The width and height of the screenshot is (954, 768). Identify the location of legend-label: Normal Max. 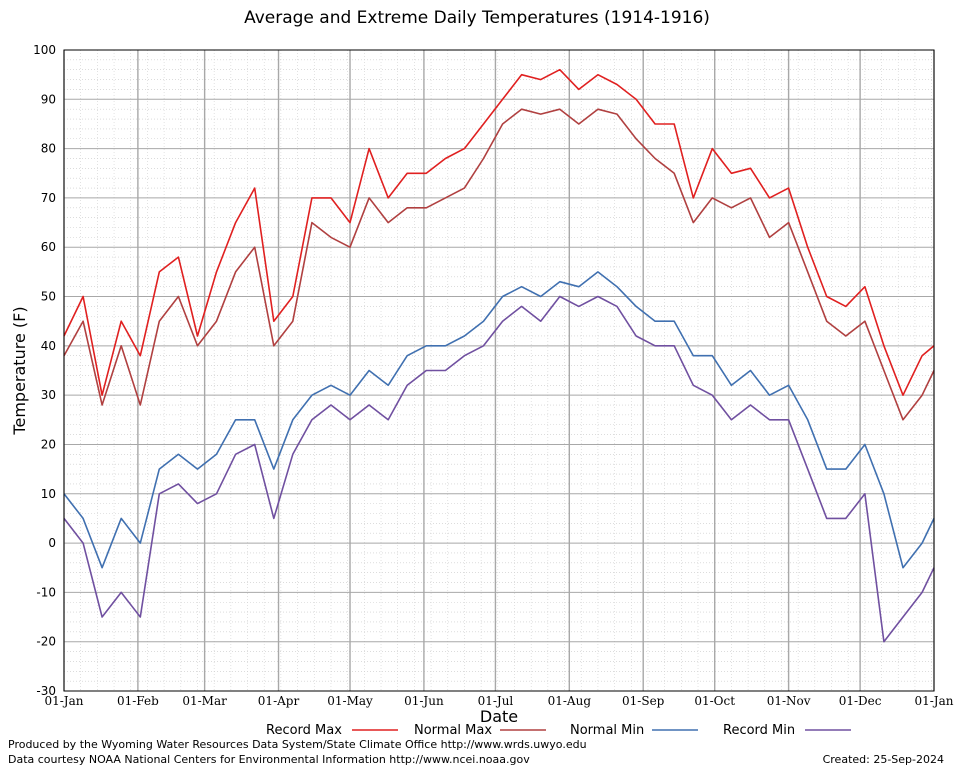
(453, 730).